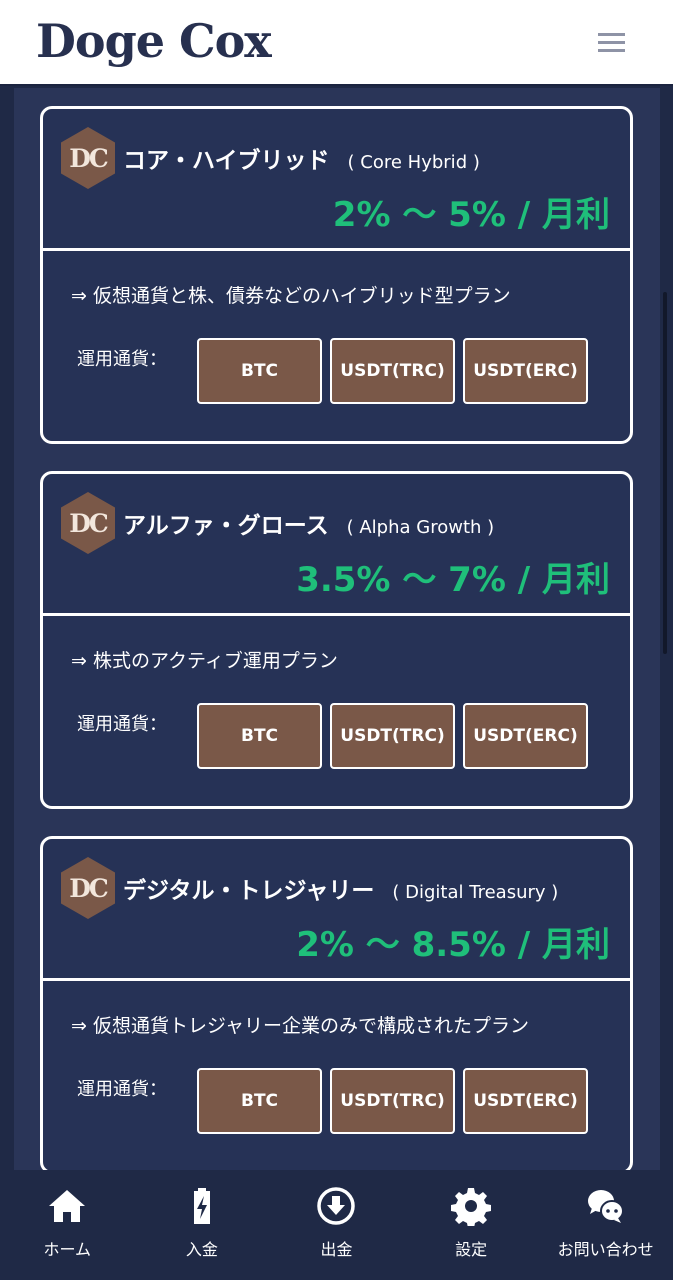 The height and width of the screenshot is (1280, 673). I want to click on plan-description: ⇒ 株式のアクティブ運用プラン, so click(204, 661).